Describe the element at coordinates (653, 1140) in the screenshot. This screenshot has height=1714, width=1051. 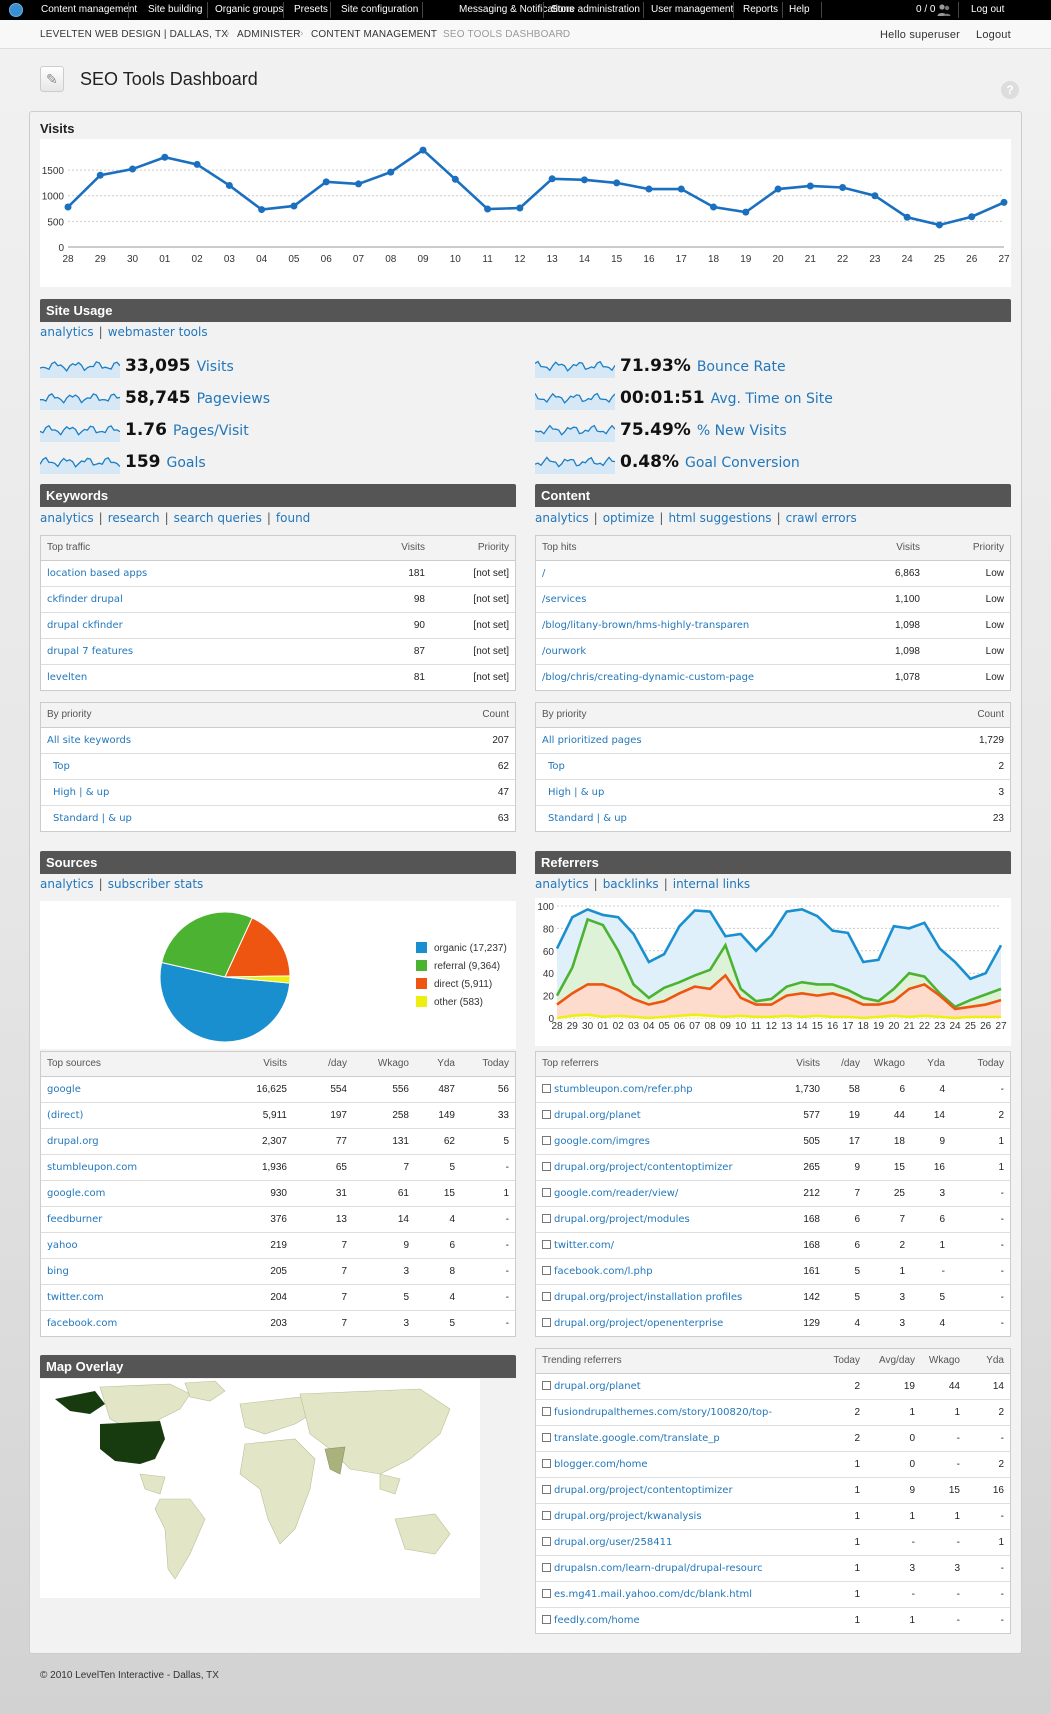
I see `row-link: google.com/imgres` at that location.